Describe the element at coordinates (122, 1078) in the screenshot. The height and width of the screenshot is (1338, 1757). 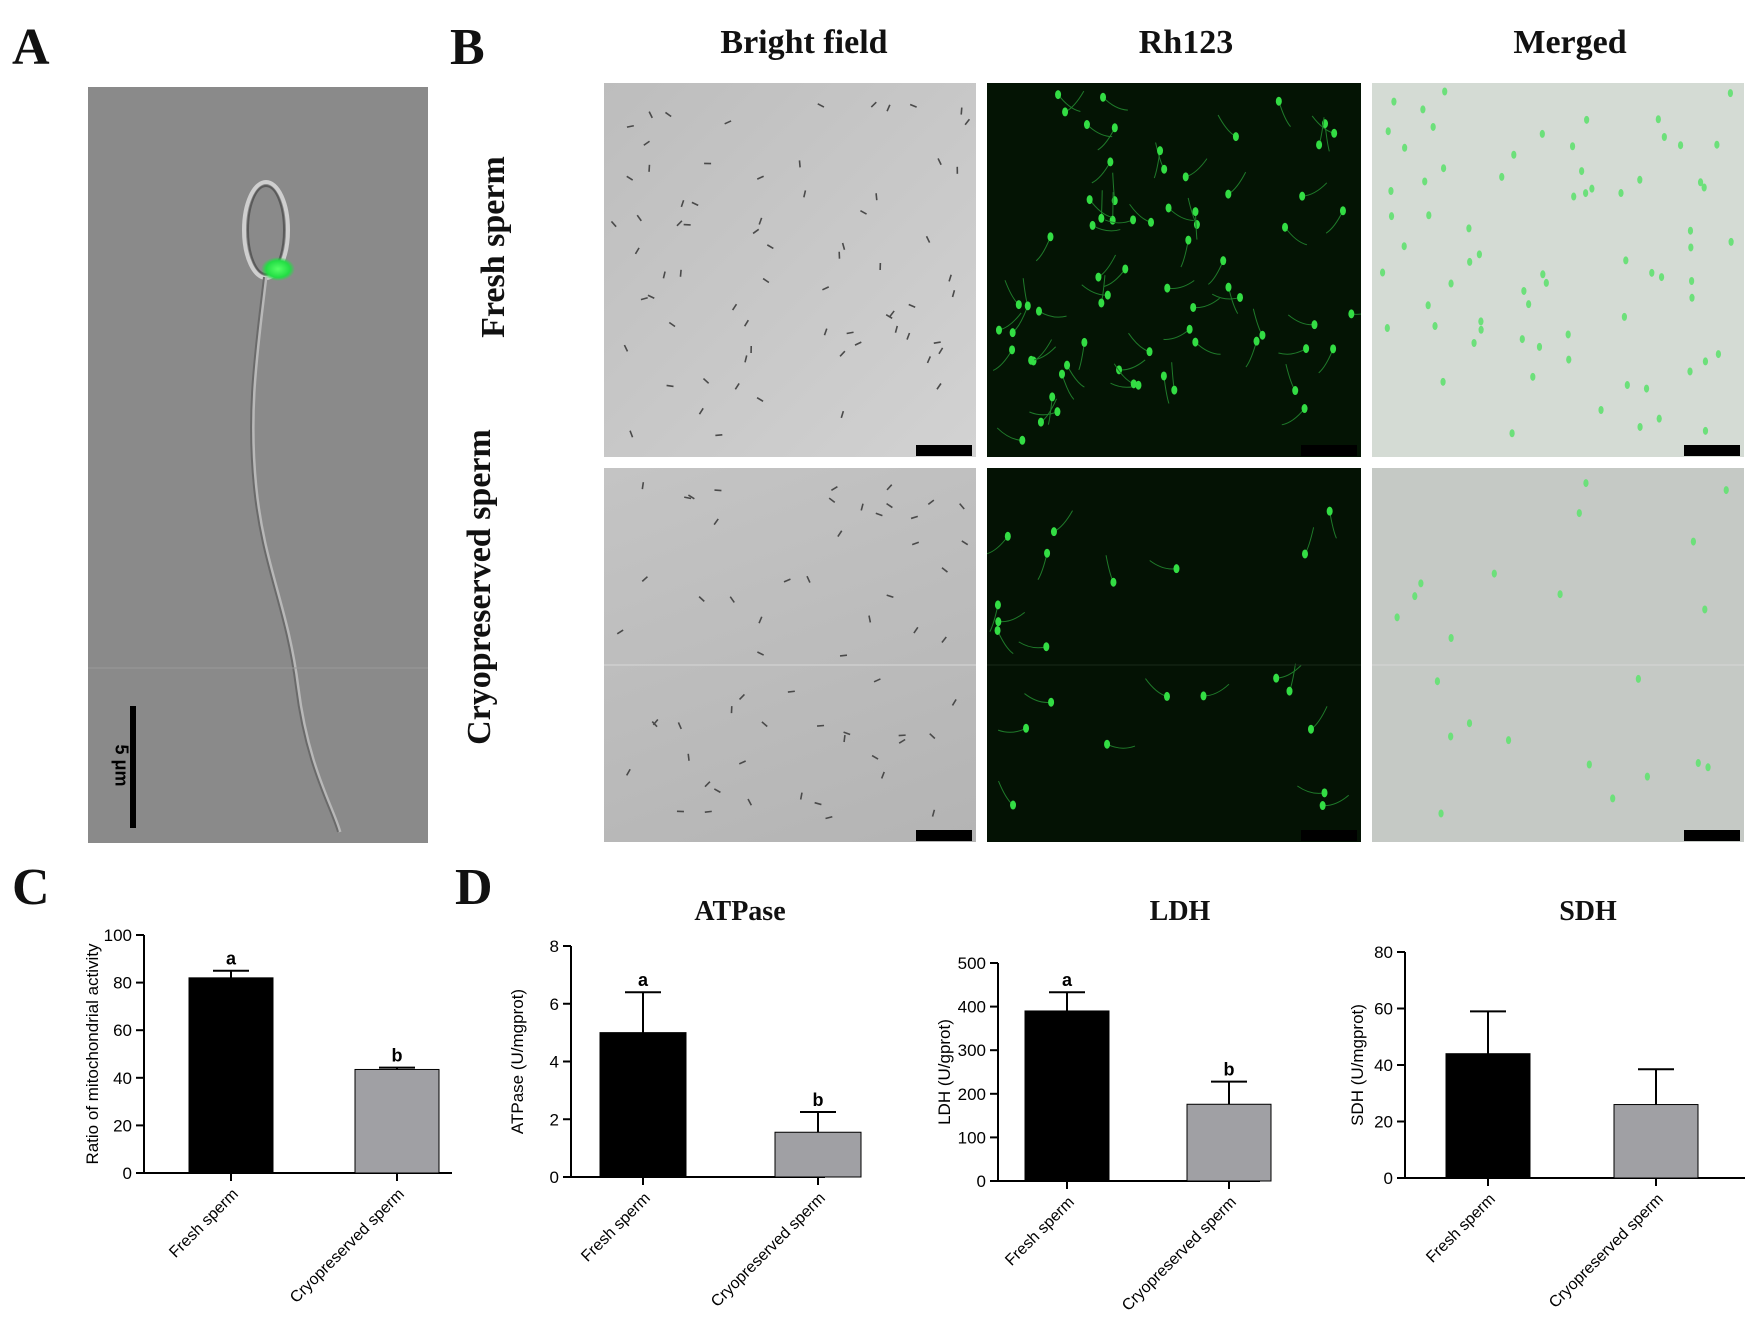
I see `y-tick-label: 40` at that location.